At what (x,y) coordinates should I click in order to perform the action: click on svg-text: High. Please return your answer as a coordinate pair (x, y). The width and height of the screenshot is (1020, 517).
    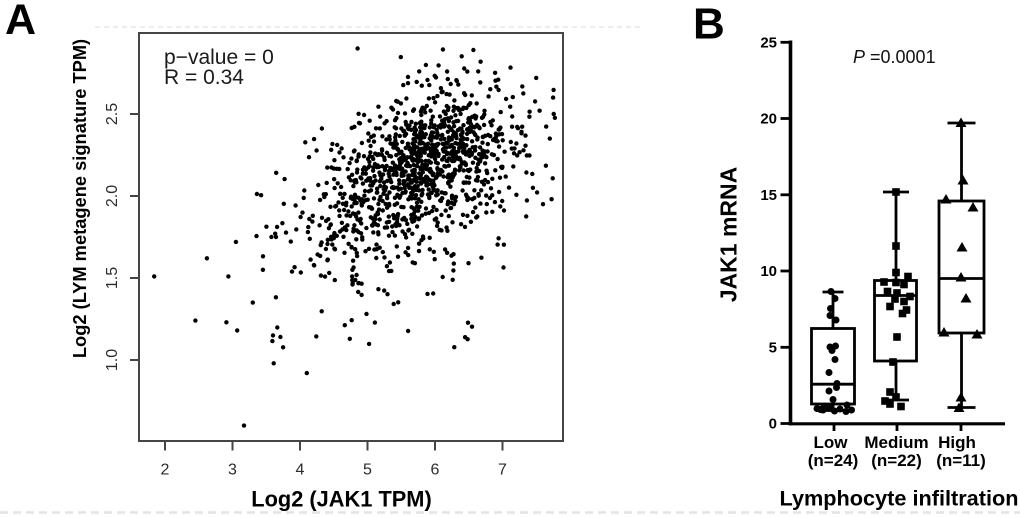
    Looking at the image, I should click on (957, 442).